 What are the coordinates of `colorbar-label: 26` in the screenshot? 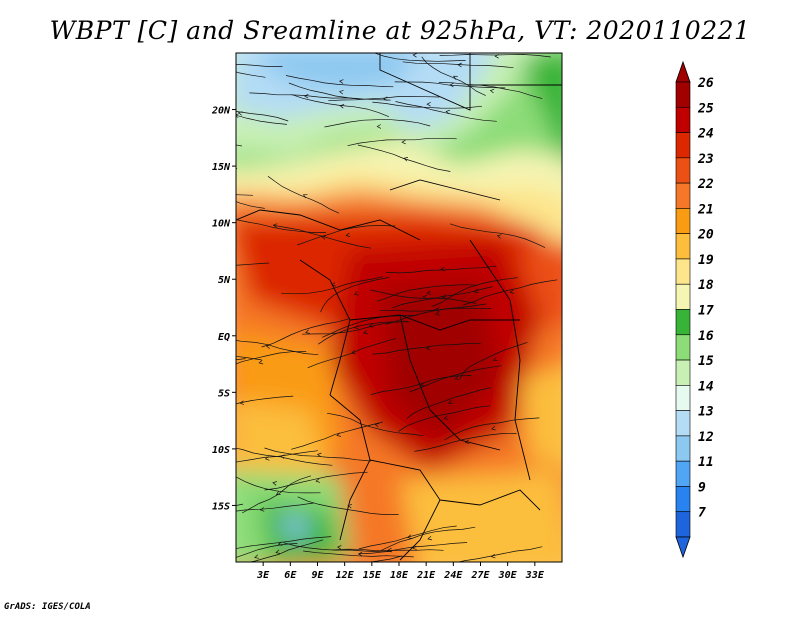 It's located at (705, 83).